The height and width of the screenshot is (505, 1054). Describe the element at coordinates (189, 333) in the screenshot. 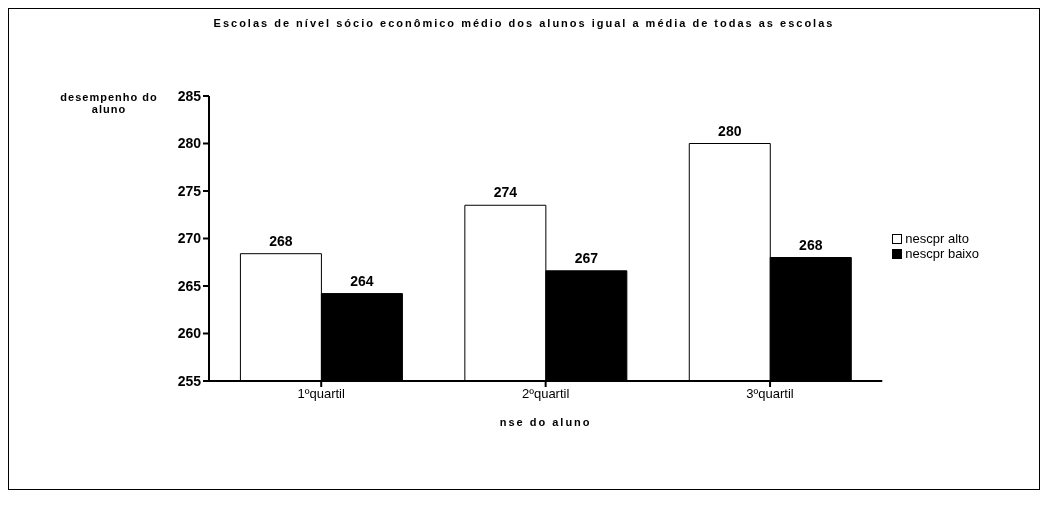

I see `y-tick-label: 260` at that location.